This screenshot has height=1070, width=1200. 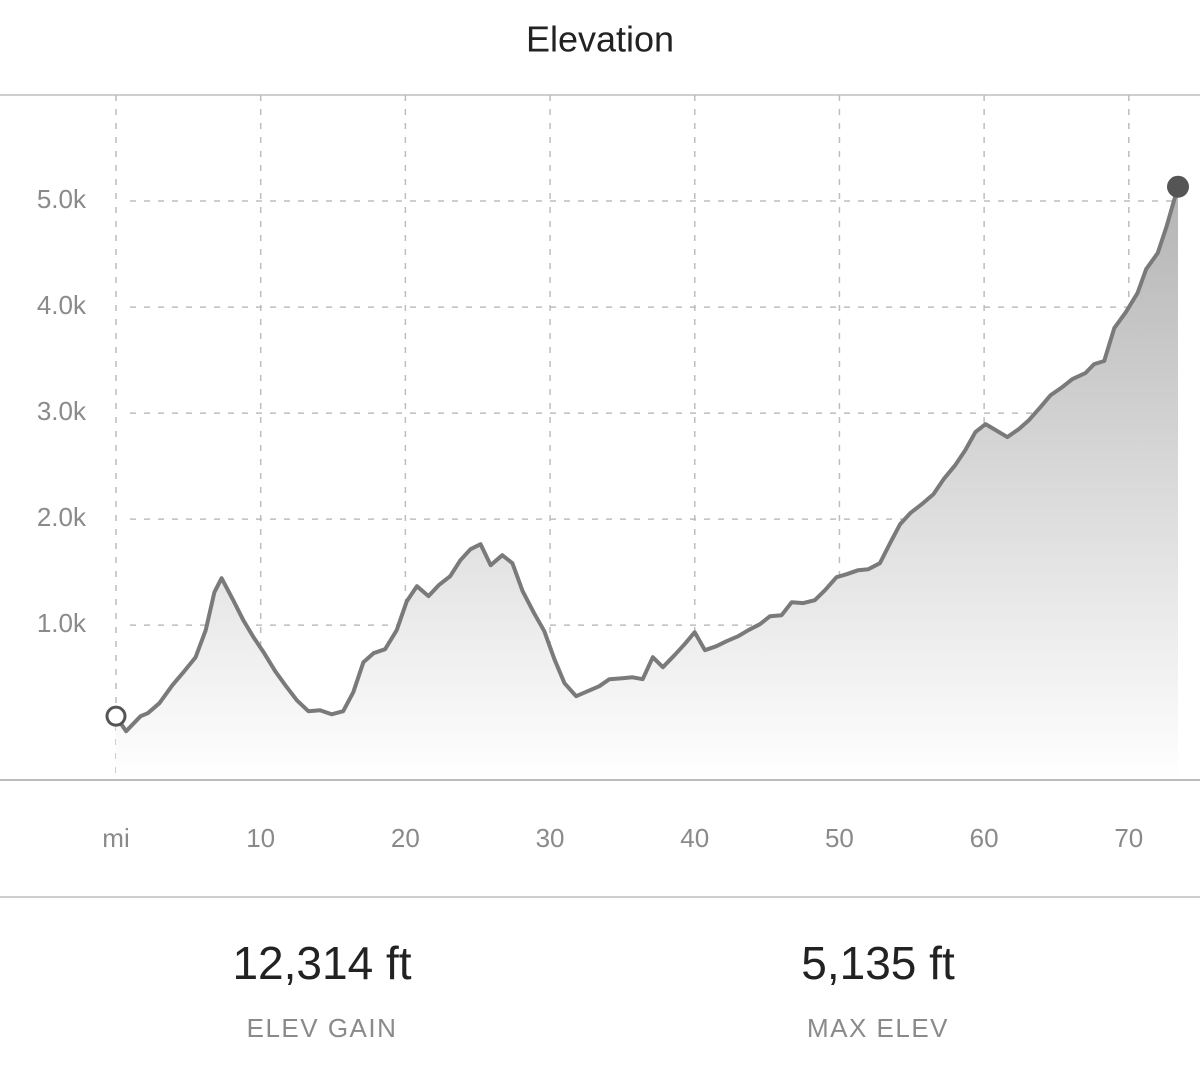 What do you see at coordinates (62, 517) in the screenshot?
I see `y-tick-label: 2.0k` at bounding box center [62, 517].